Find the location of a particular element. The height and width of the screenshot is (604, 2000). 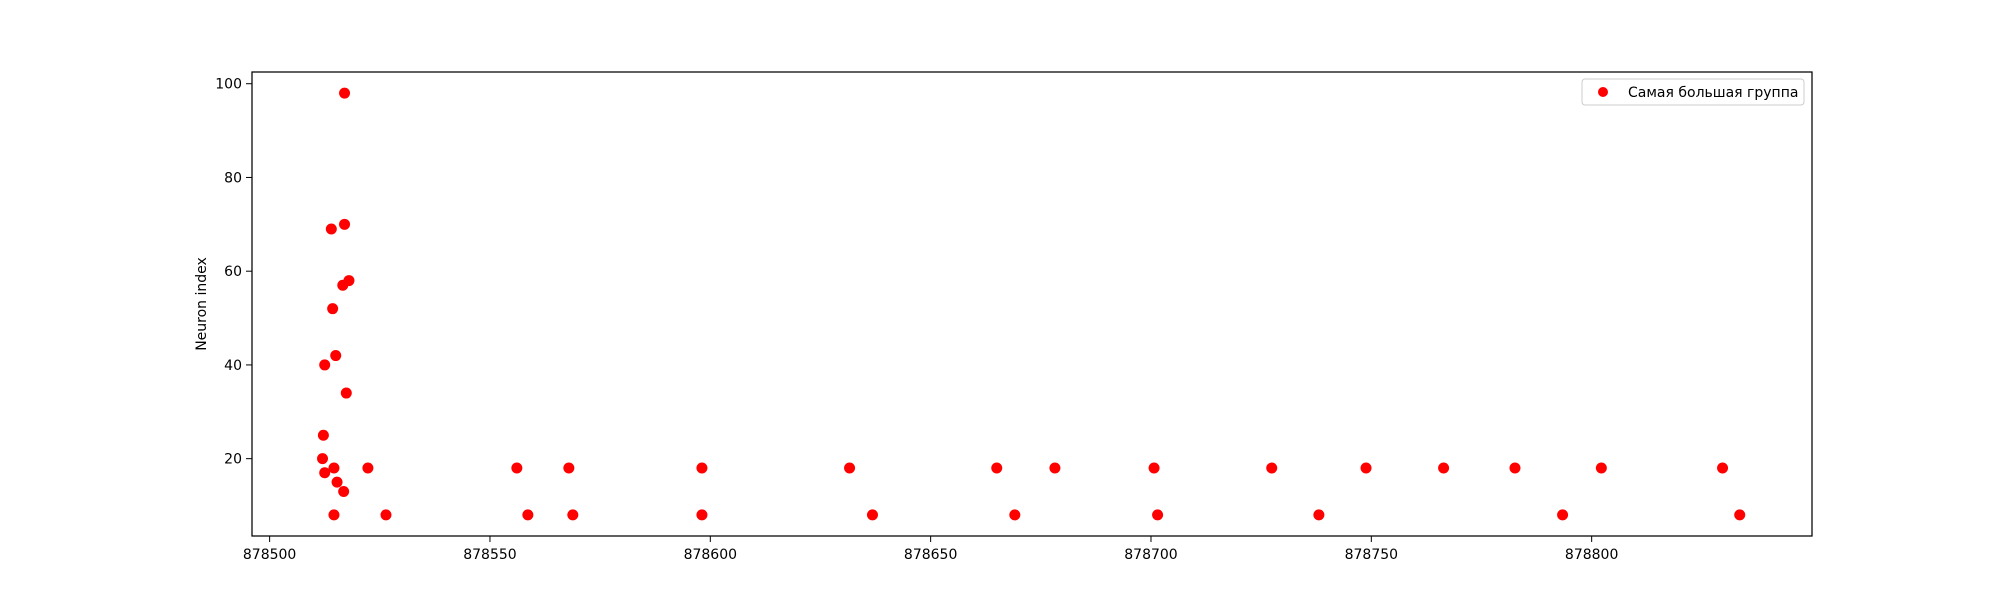

legend: Самая большая группа is located at coordinates (1693, 92).